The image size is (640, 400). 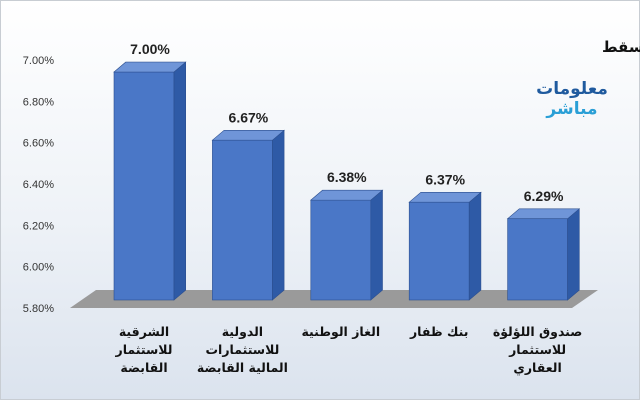 What do you see at coordinates (340, 331) in the screenshot?
I see `category-label: الغاز الوطنية` at bounding box center [340, 331].